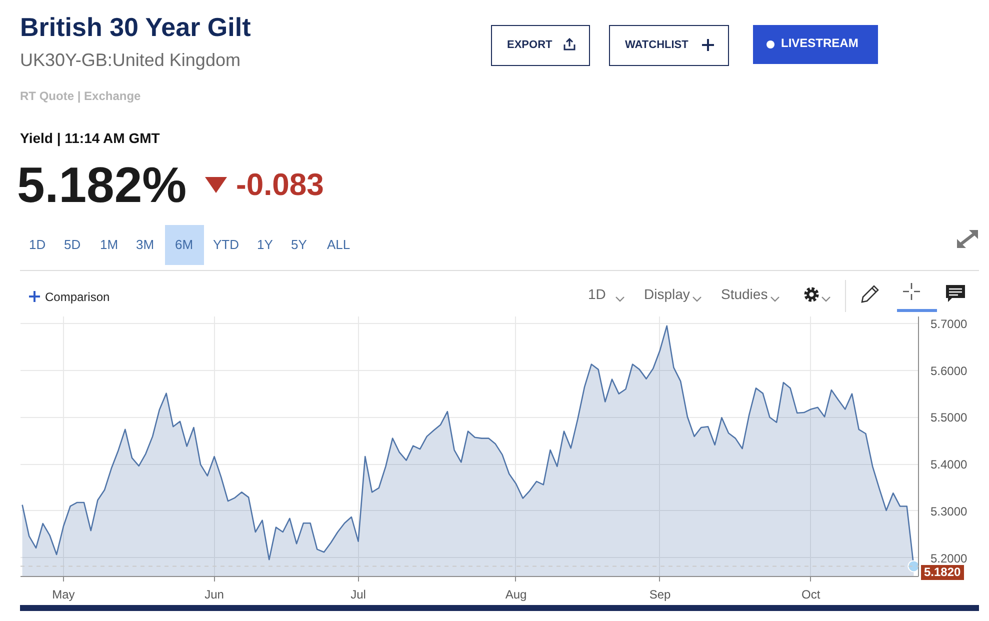 The image size is (989, 621). Describe the element at coordinates (184, 245) in the screenshot. I see `annotation: 6M` at that location.